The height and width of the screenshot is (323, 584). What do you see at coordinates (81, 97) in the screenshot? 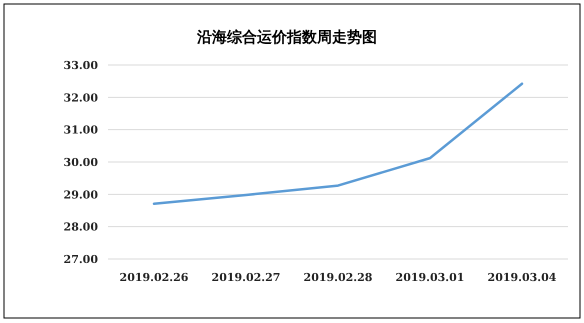
I see `y-tick-label: 32.00` at bounding box center [81, 97].